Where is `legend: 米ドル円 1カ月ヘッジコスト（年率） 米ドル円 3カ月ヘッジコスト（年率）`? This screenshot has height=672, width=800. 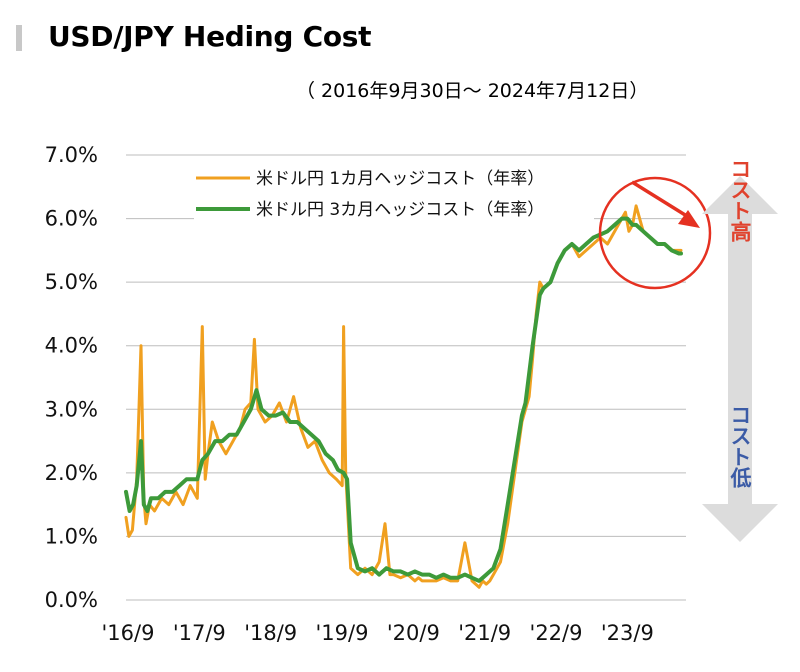
legend: 米ドル円 1カ月ヘッジコスト（年率） 米ドル円 3カ月ヘッジコスト（年率） is located at coordinates (394, 194).